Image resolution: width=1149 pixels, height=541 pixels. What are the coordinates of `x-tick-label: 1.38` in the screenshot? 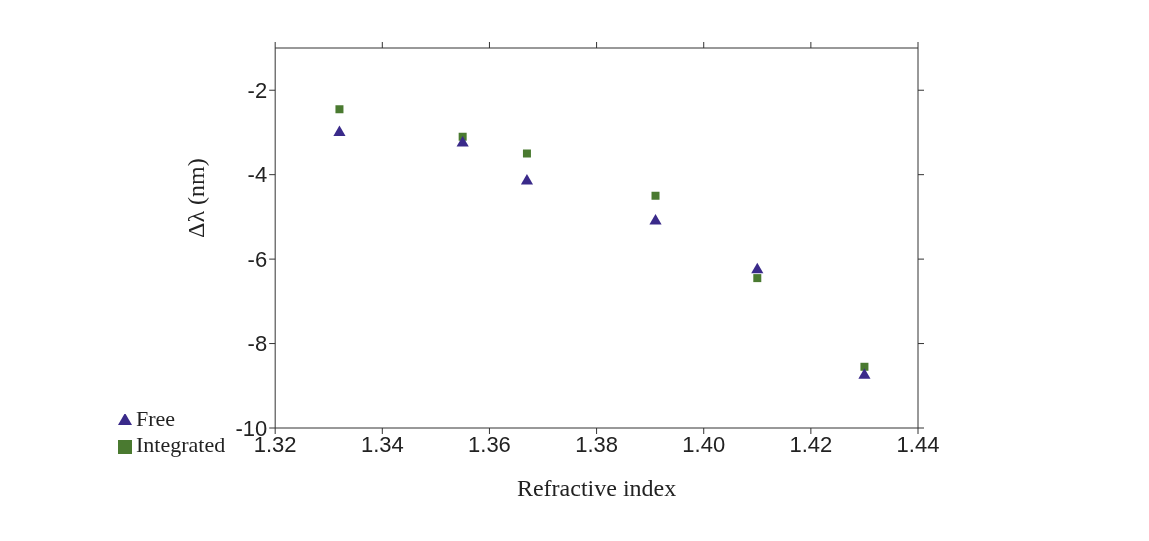 It's located at (596, 444).